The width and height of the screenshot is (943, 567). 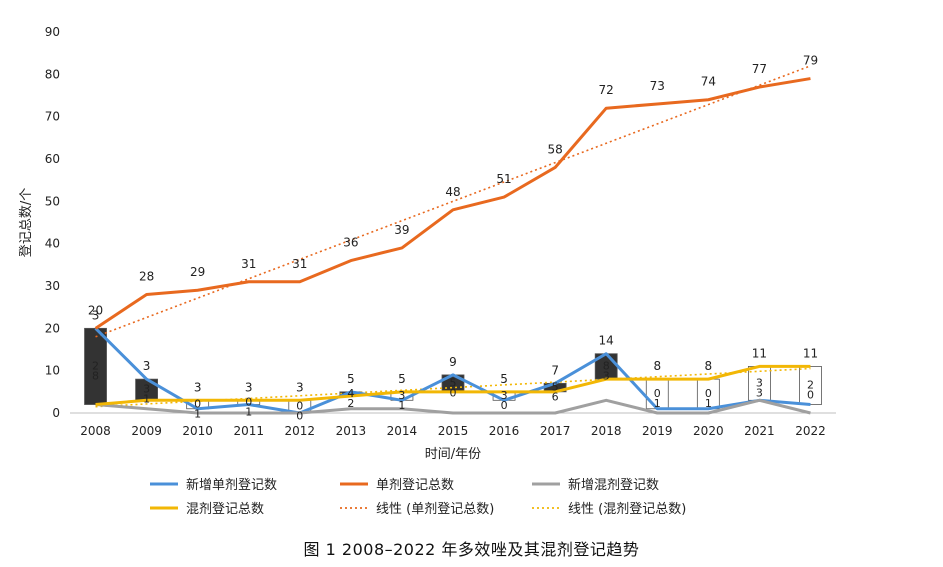 What do you see at coordinates (52, 328) in the screenshot?
I see `y-tick-label: 20` at bounding box center [52, 328].